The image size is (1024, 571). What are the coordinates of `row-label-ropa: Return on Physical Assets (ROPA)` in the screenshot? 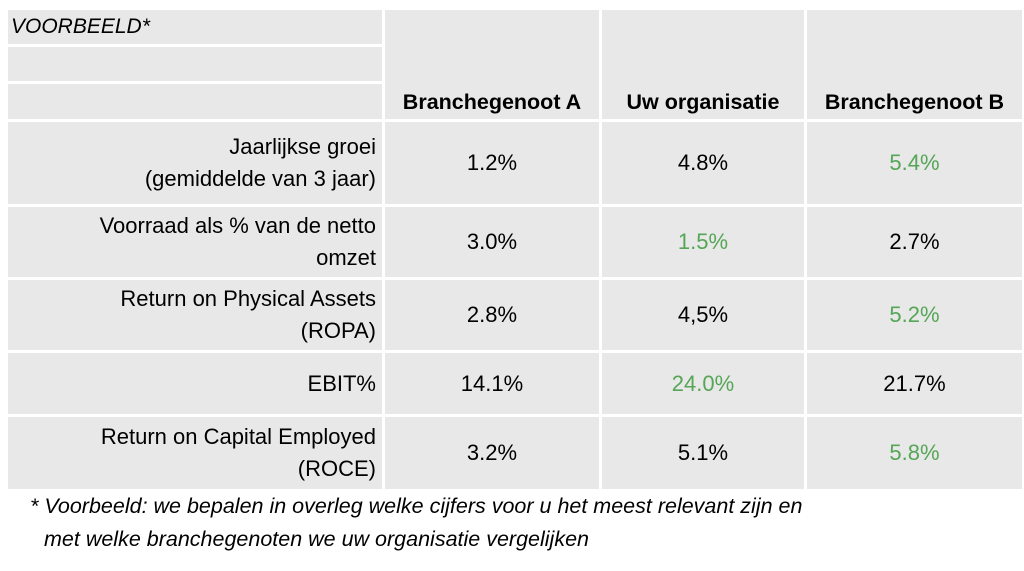 It's located at (195, 315).